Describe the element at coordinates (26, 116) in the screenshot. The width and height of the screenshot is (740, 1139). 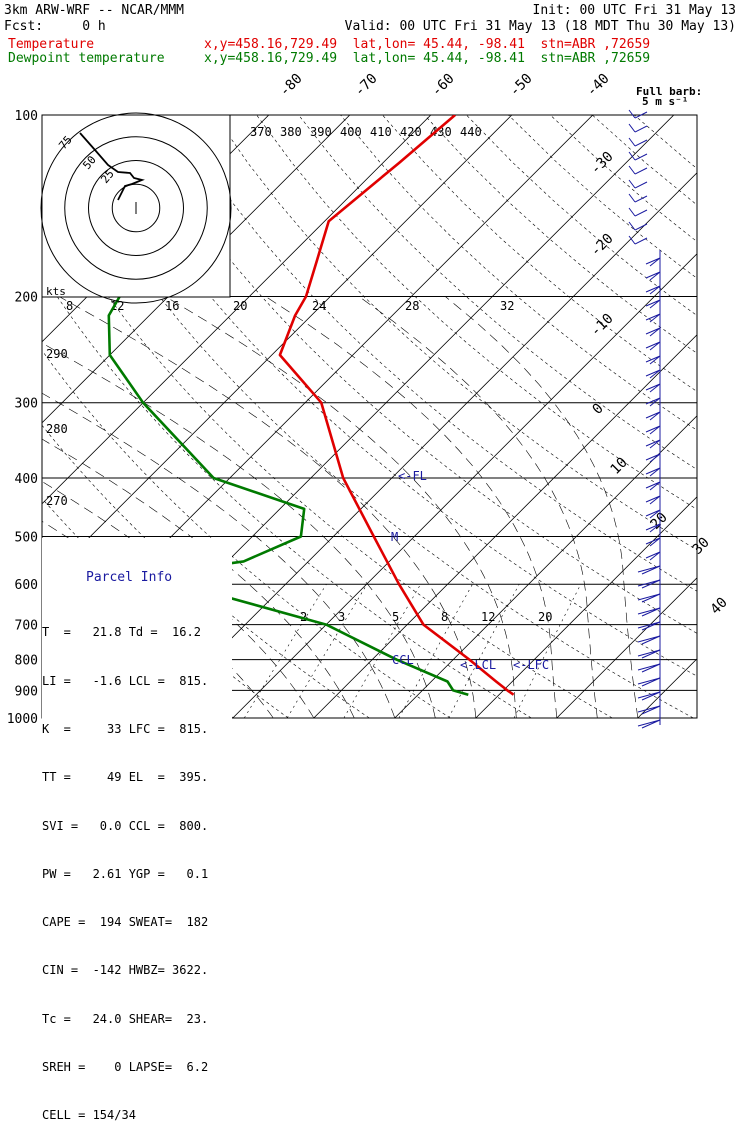
I see `pressure-tick-label: 100` at that location.